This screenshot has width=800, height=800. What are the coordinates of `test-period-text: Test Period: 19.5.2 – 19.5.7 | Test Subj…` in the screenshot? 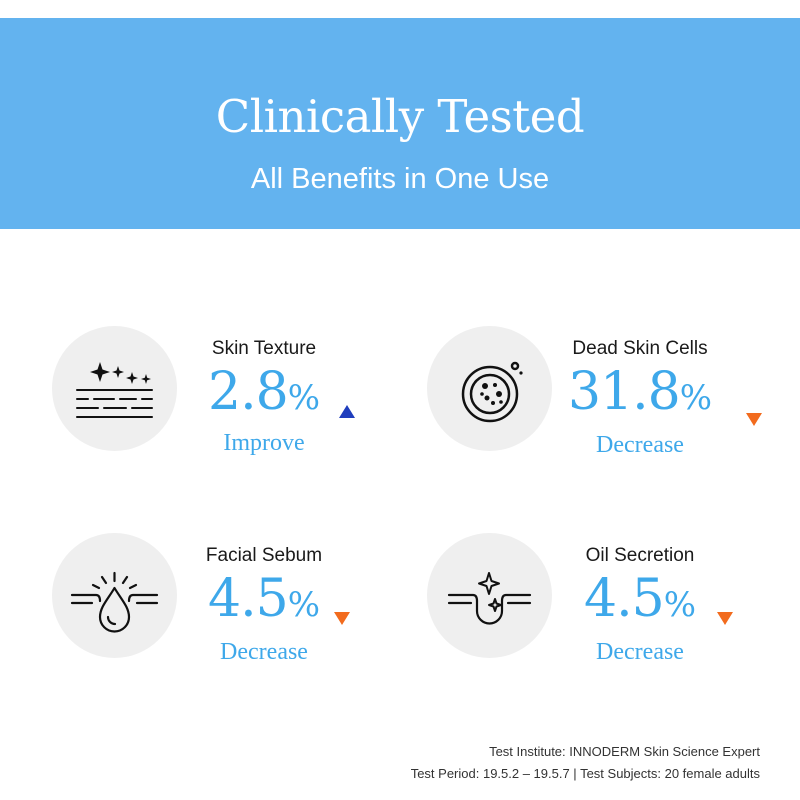 It's located at (585, 773).